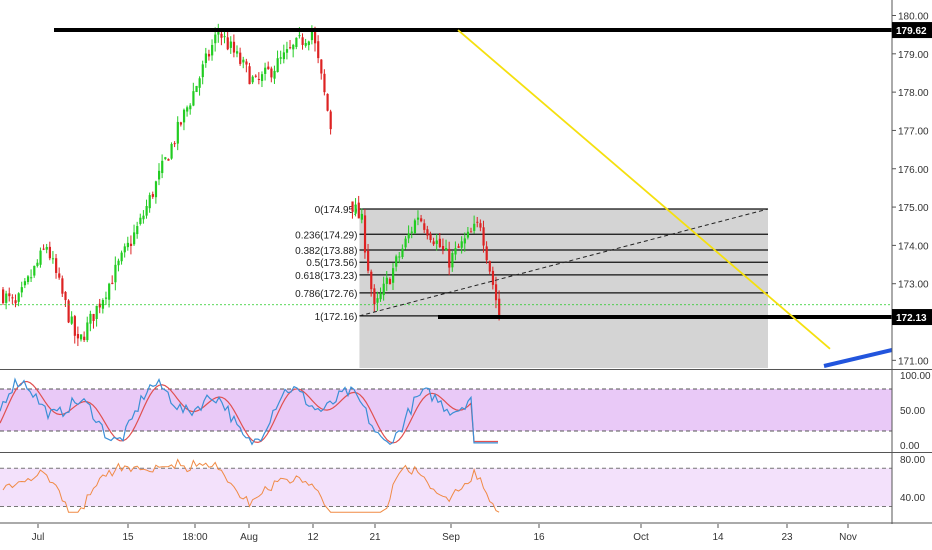  What do you see at coordinates (913, 208) in the screenshot?
I see `price-tick-label: 175.00` at bounding box center [913, 208].